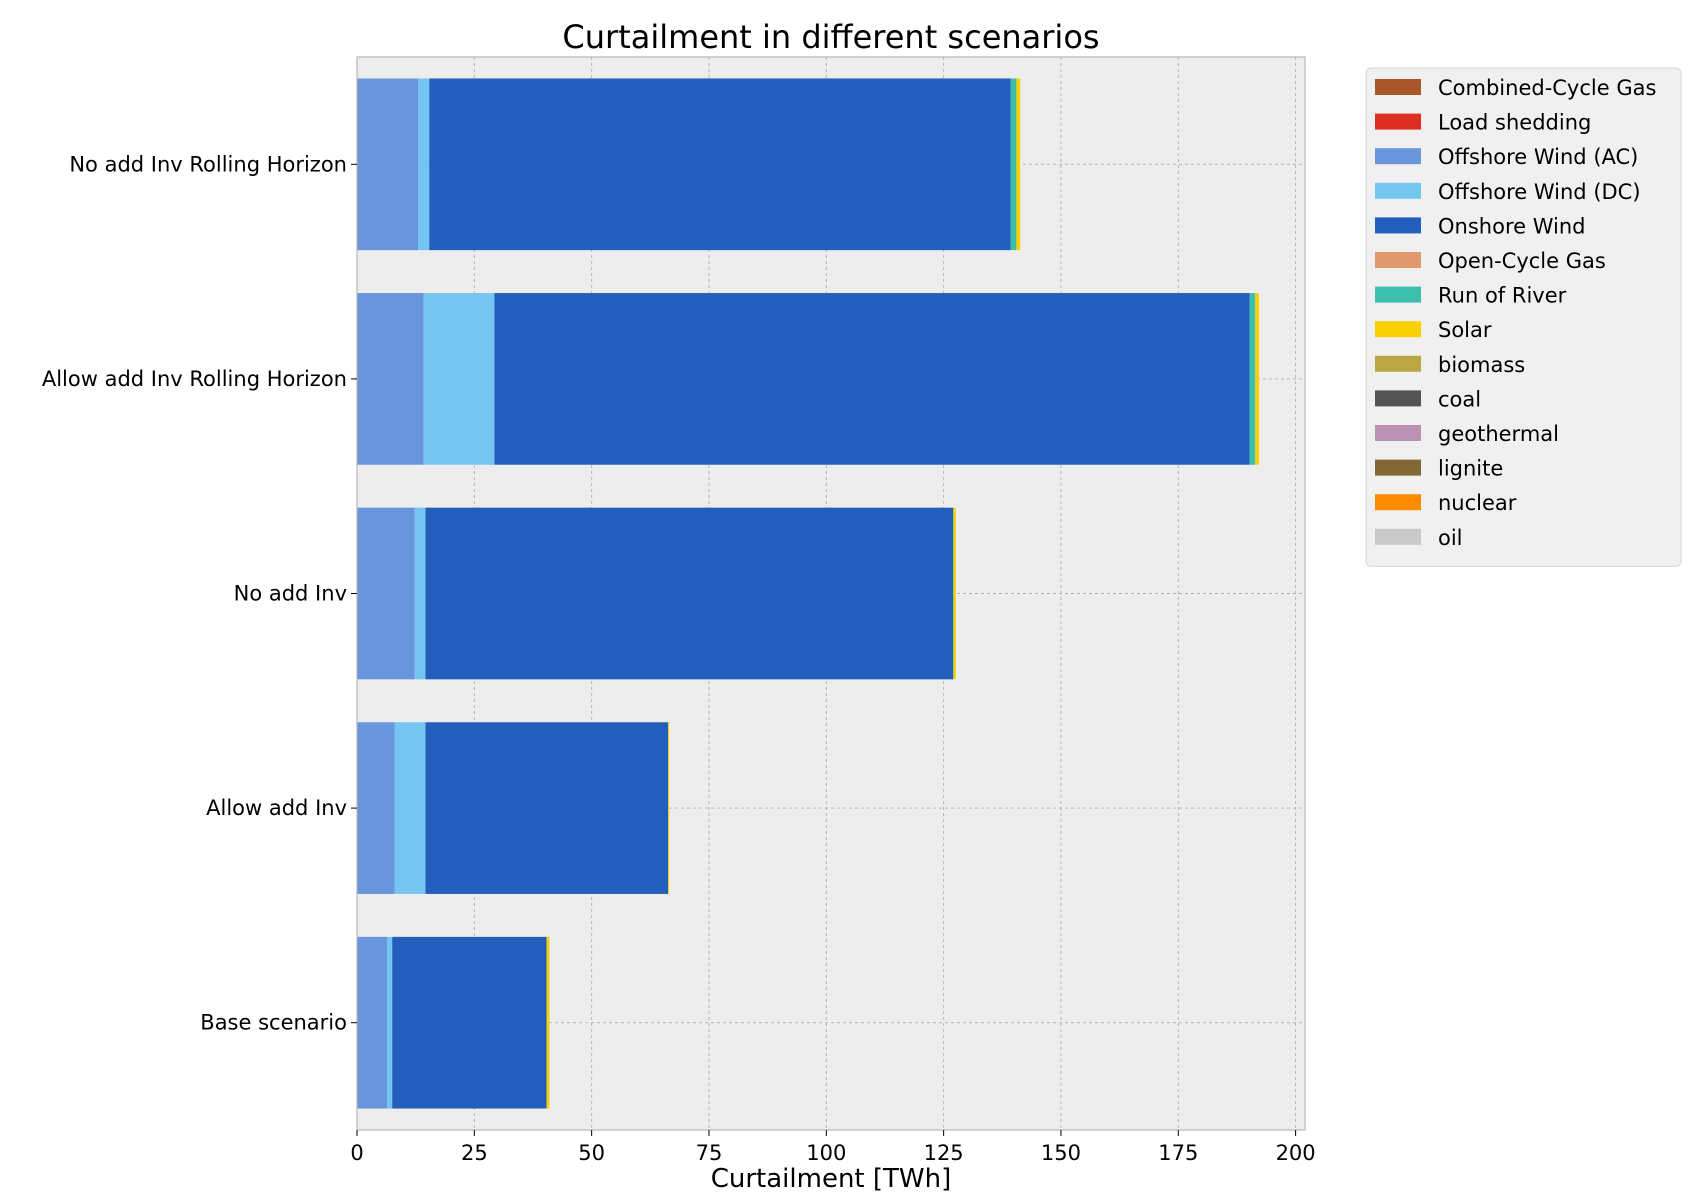 Image resolution: width=1700 pixels, height=1200 pixels. Describe the element at coordinates (831, 1179) in the screenshot. I see `x-axis-label: Curtailment [TWh]` at that location.